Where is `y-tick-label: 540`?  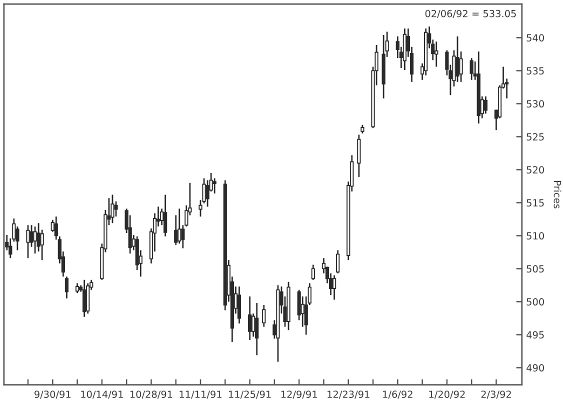 y-tick-label: 540 is located at coordinates (535, 38).